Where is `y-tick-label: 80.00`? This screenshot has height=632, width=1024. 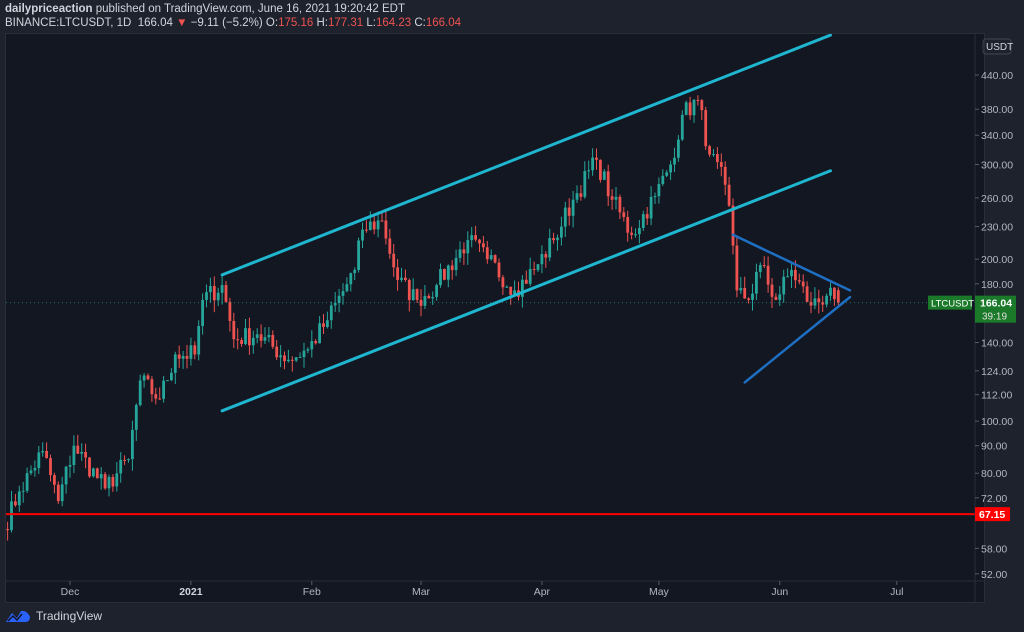 y-tick-label: 80.00 is located at coordinates (994, 474).